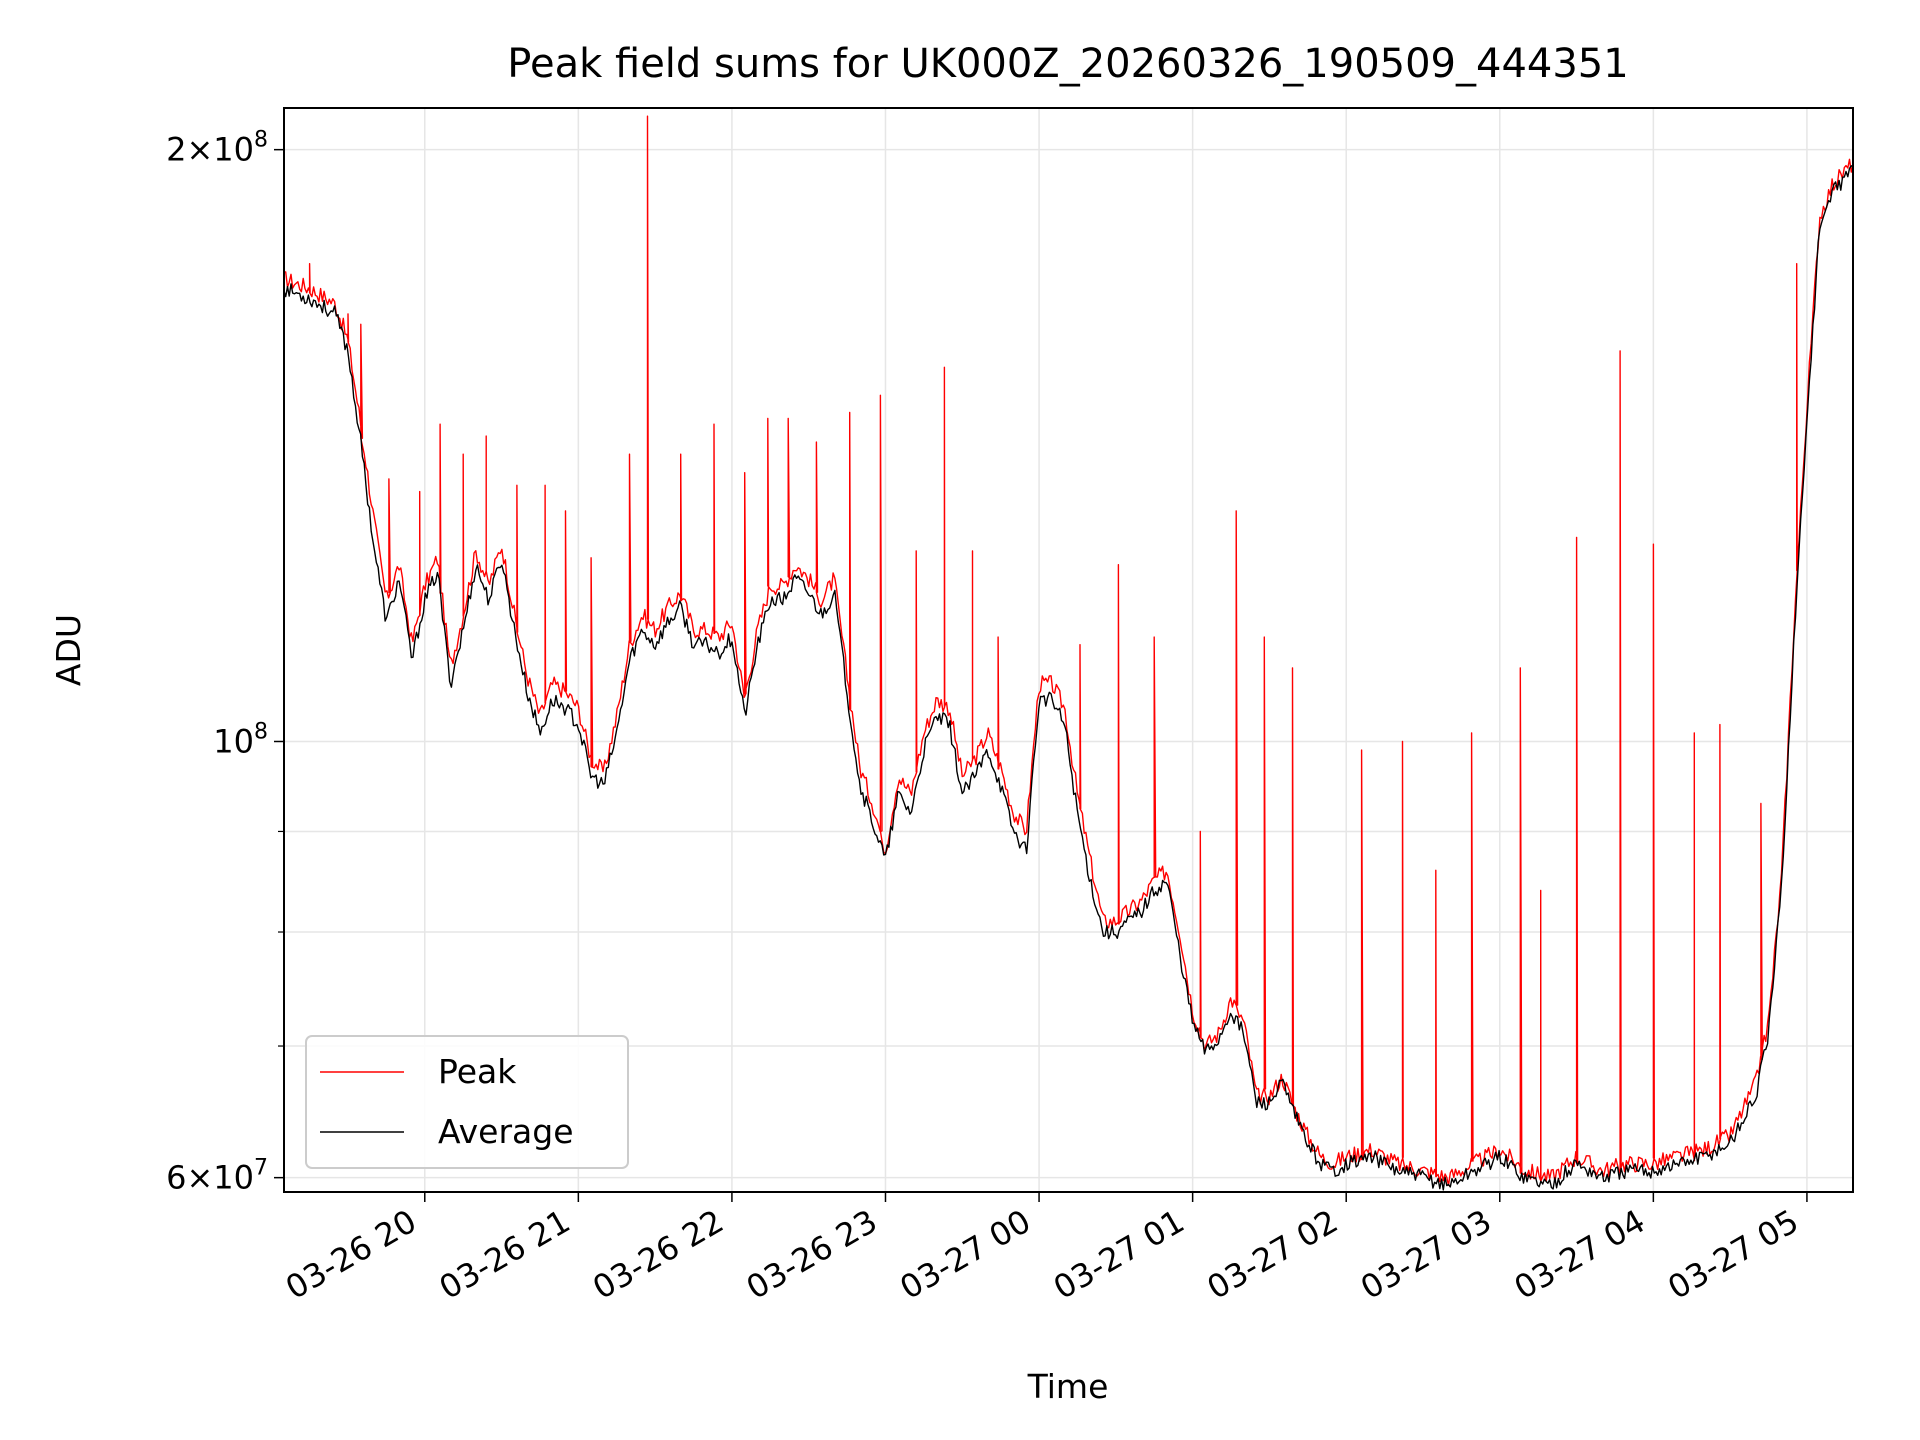 The image size is (1920, 1440). I want to click on y-tick-label: 6×107, so click(217, 1176).